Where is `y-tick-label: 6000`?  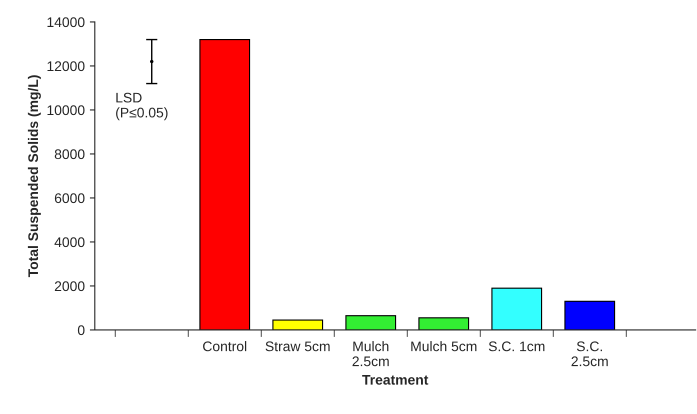 y-tick-label: 6000 is located at coordinates (69, 198).